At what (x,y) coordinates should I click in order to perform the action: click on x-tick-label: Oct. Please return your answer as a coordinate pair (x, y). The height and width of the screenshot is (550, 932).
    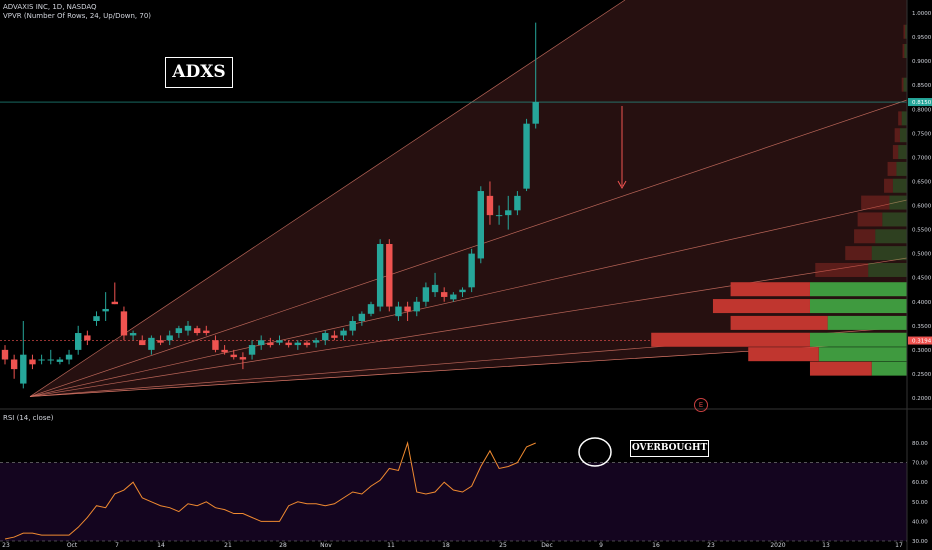
    Looking at the image, I should click on (72, 545).